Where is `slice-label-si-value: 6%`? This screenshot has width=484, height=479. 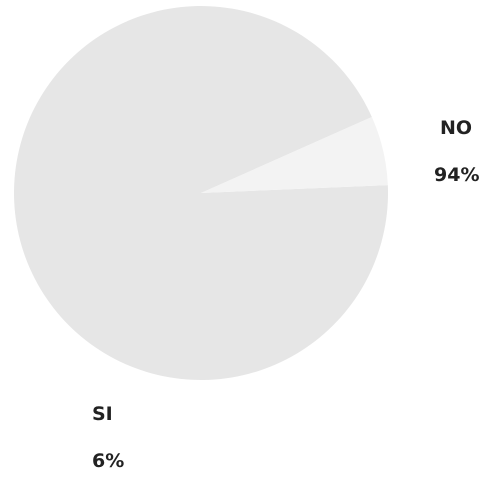 slice-label-si-value: 6% is located at coordinates (108, 461).